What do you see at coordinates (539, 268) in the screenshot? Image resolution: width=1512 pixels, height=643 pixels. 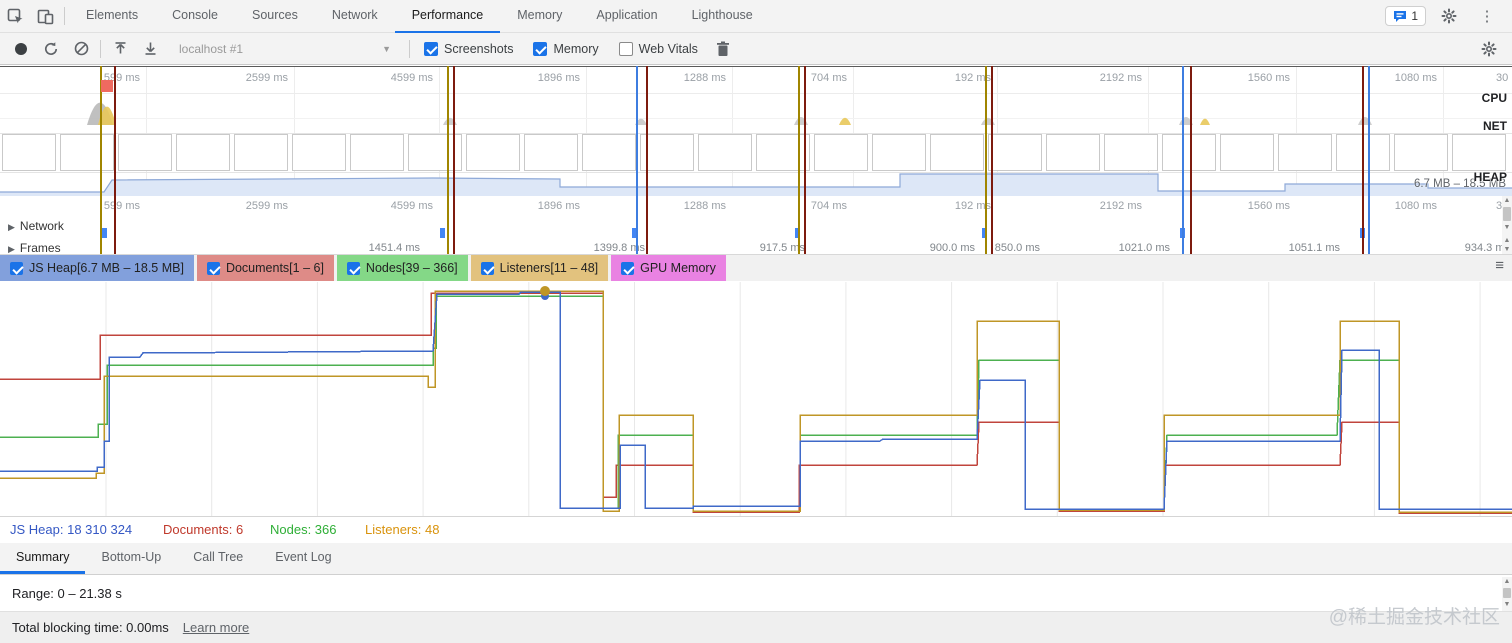 I see `legend-chip-listeners: Listeners[11 – 48]` at bounding box center [539, 268].